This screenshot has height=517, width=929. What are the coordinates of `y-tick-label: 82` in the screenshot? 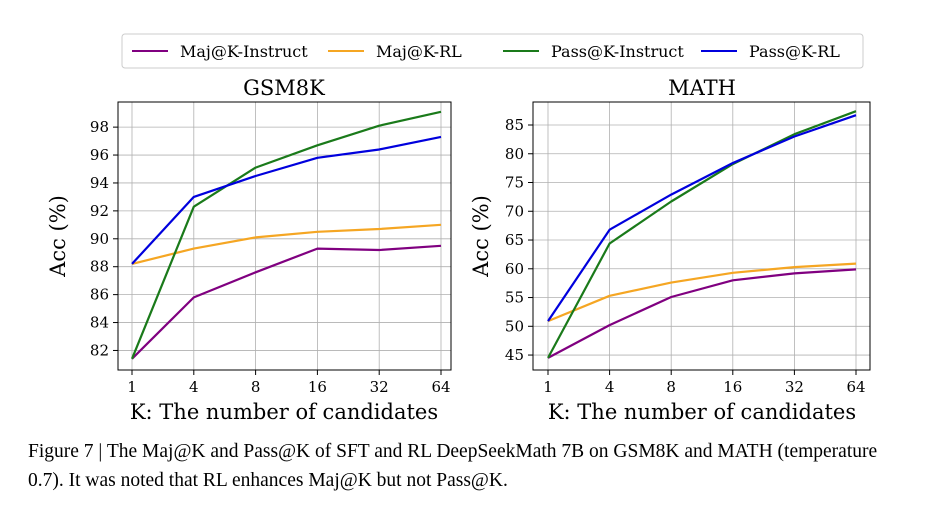 It's located at (99, 350).